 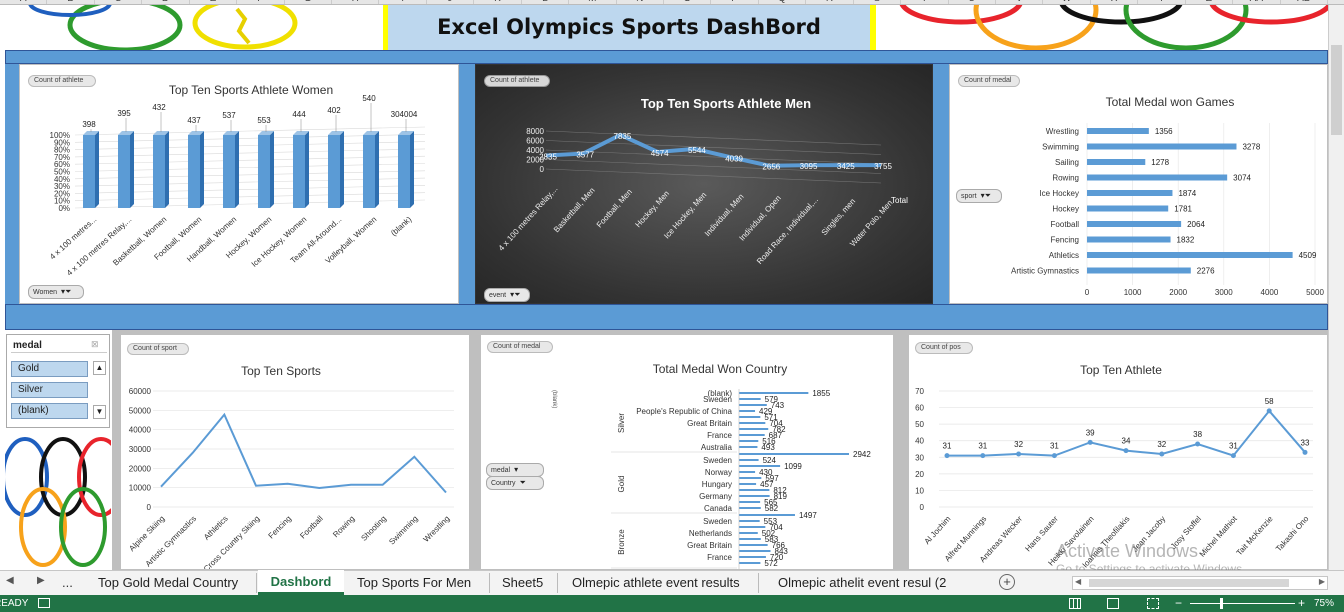 I want to click on column-letter: K, so click(x=498, y=2).